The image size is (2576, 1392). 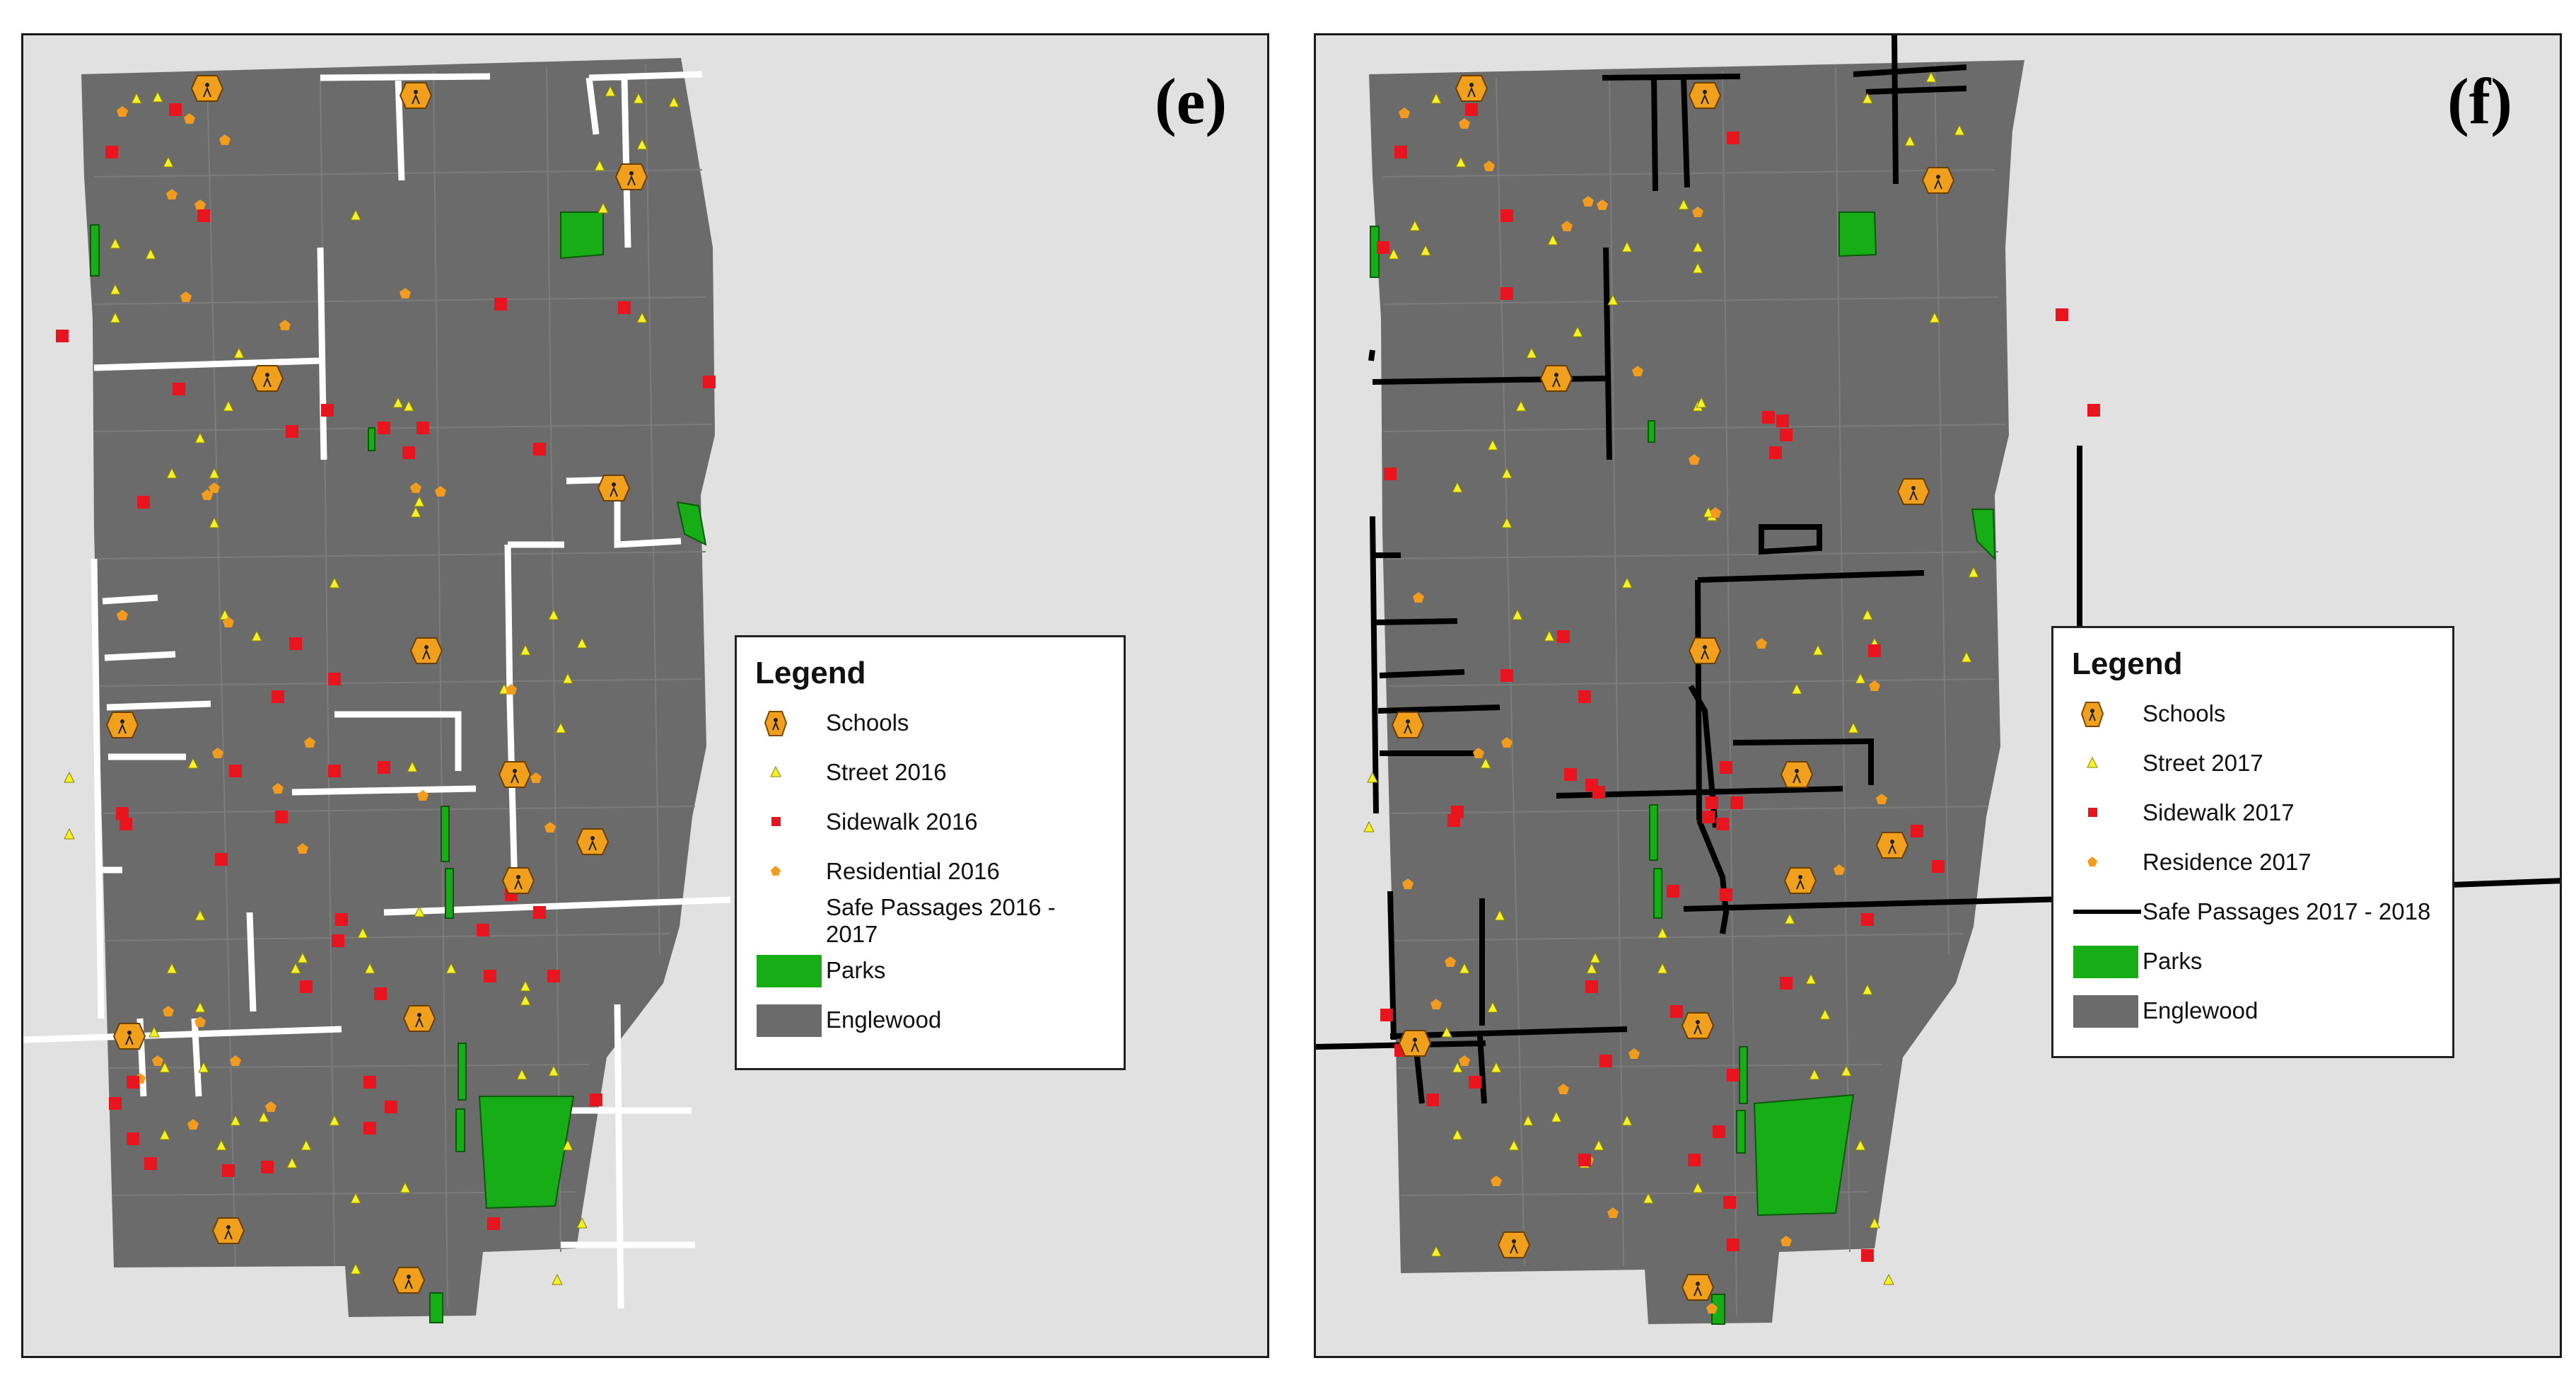 I want to click on line-icon, so click(x=791, y=921).